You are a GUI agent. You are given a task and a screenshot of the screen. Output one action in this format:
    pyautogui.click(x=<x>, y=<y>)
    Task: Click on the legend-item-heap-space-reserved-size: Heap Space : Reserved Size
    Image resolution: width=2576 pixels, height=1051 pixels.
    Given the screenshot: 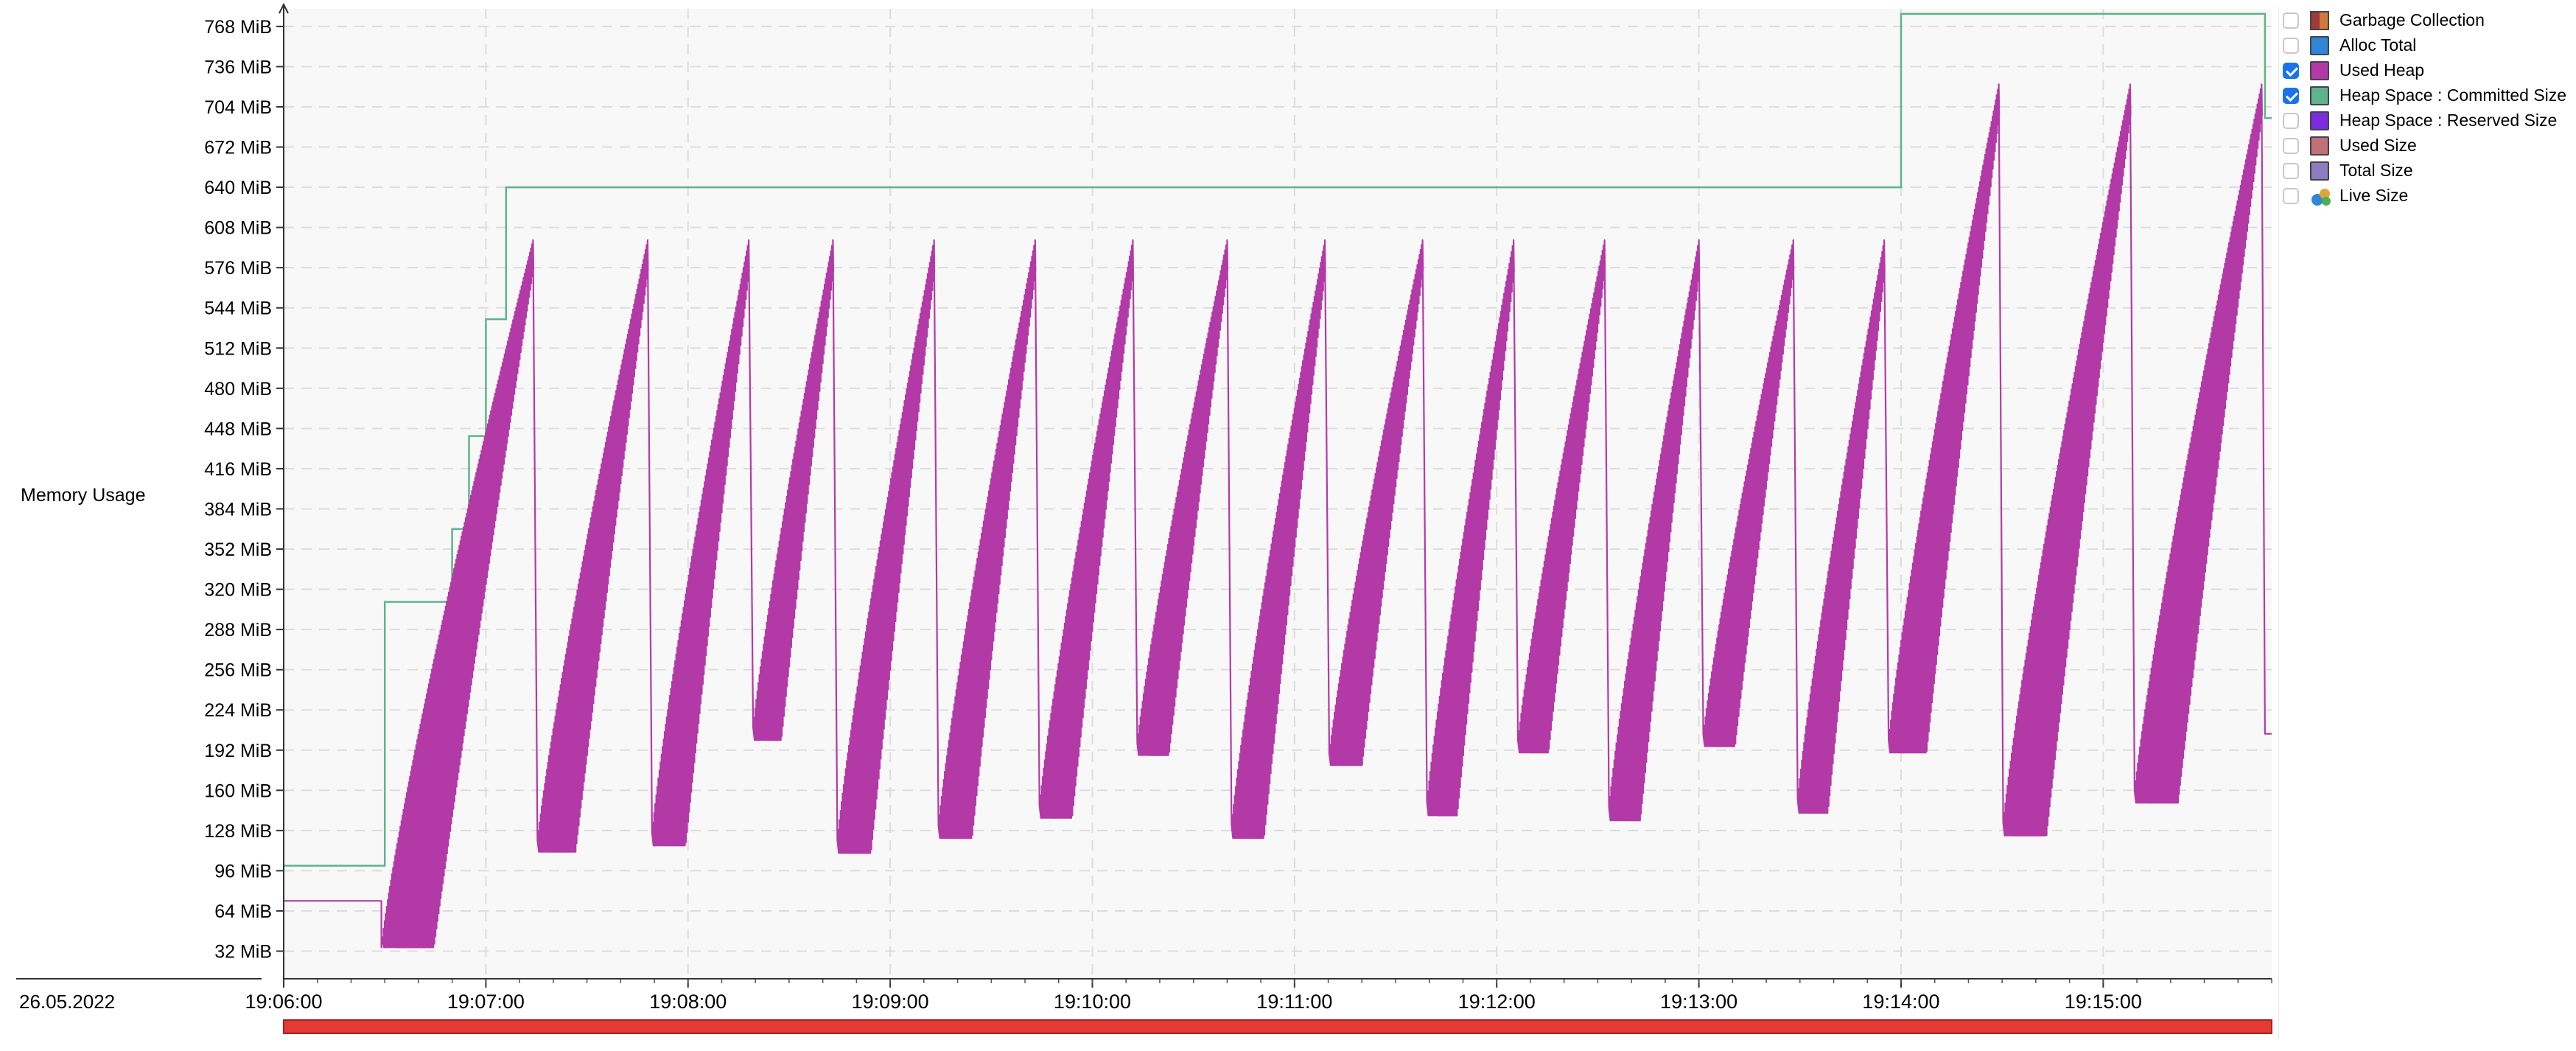 What is the action you would take?
    pyautogui.click(x=2426, y=120)
    